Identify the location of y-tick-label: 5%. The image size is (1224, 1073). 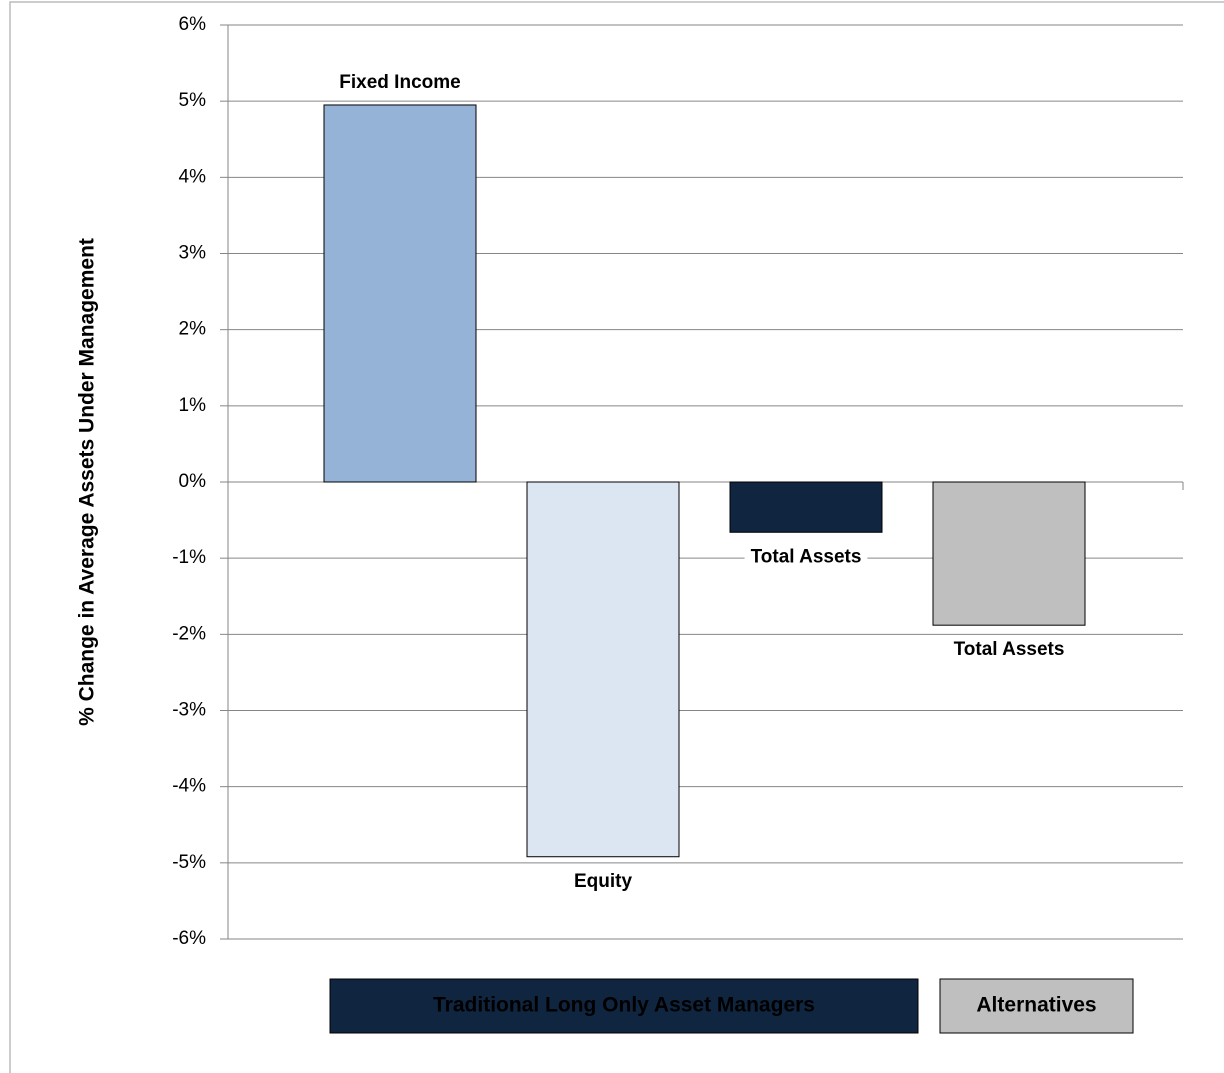
(193, 100).